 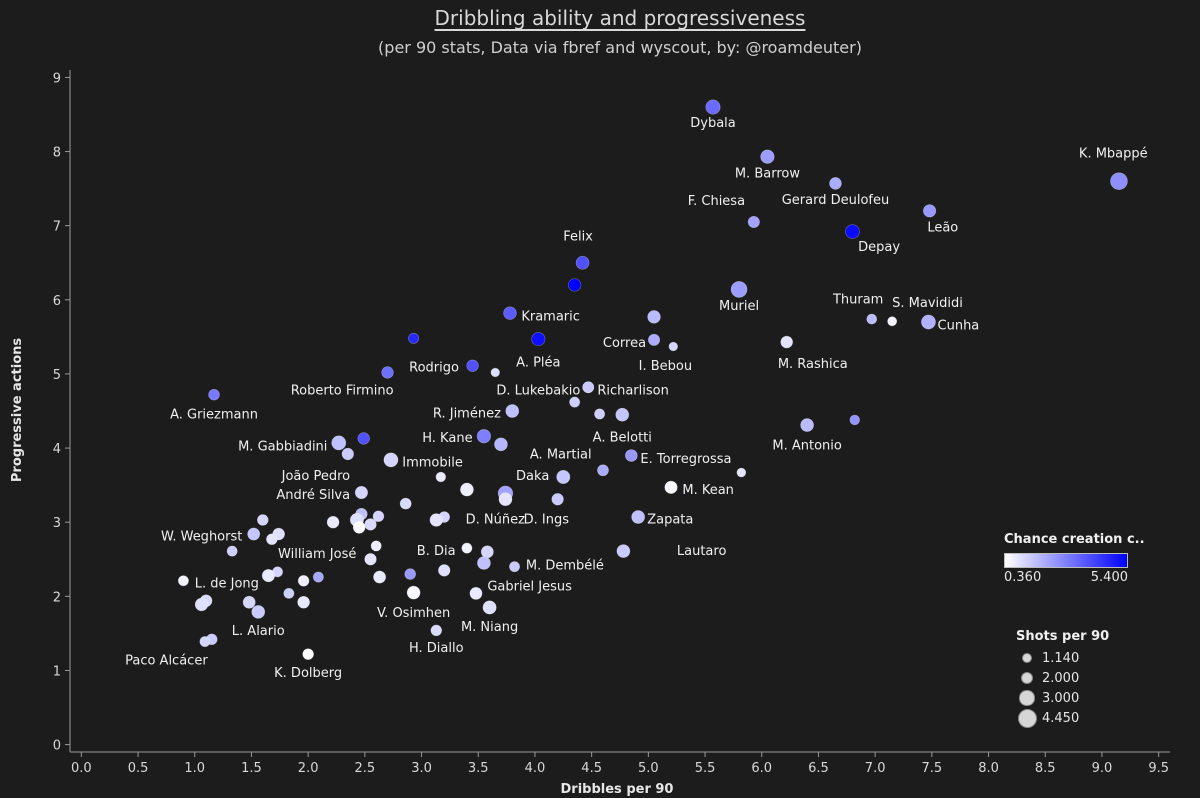 What do you see at coordinates (622, 414) in the screenshot?
I see `data-point: A. Belotti` at bounding box center [622, 414].